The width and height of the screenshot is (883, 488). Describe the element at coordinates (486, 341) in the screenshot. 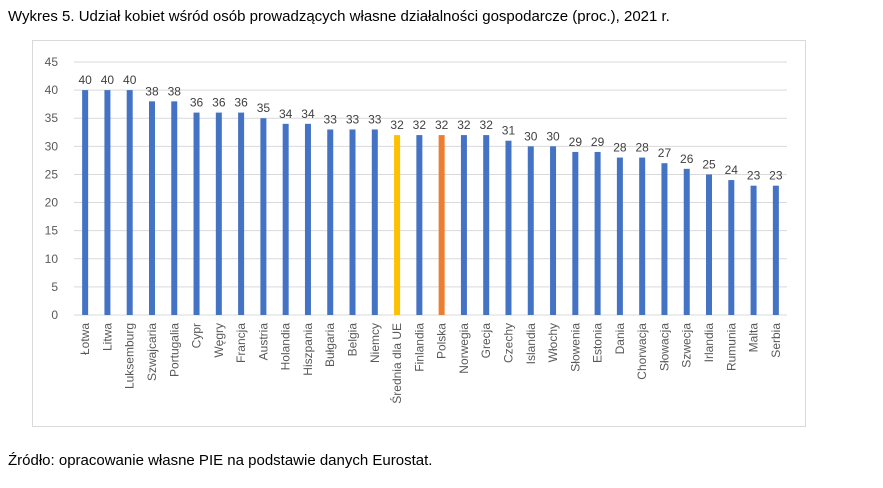

I see `x-tick-label: Grecja` at that location.